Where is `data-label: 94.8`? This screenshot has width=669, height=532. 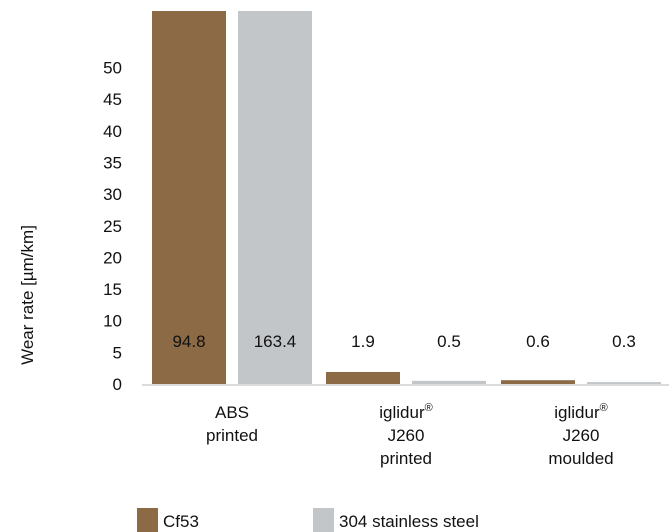 data-label: 94.8 is located at coordinates (188, 341).